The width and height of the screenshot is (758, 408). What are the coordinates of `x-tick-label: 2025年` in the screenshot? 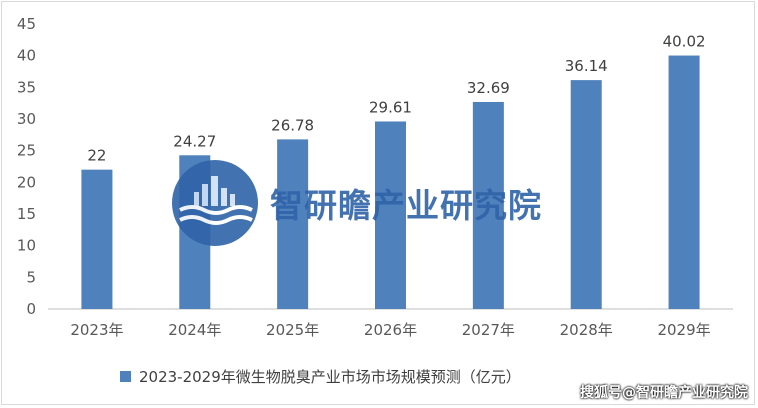 It's located at (292, 330).